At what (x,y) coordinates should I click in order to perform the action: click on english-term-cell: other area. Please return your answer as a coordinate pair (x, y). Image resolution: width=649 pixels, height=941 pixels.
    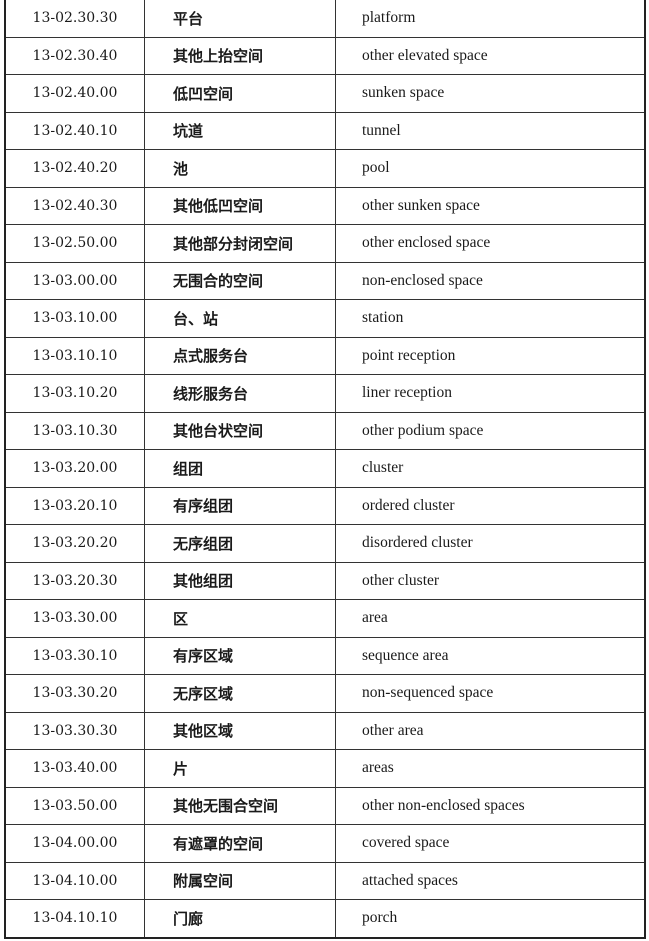
    Looking at the image, I should click on (490, 730).